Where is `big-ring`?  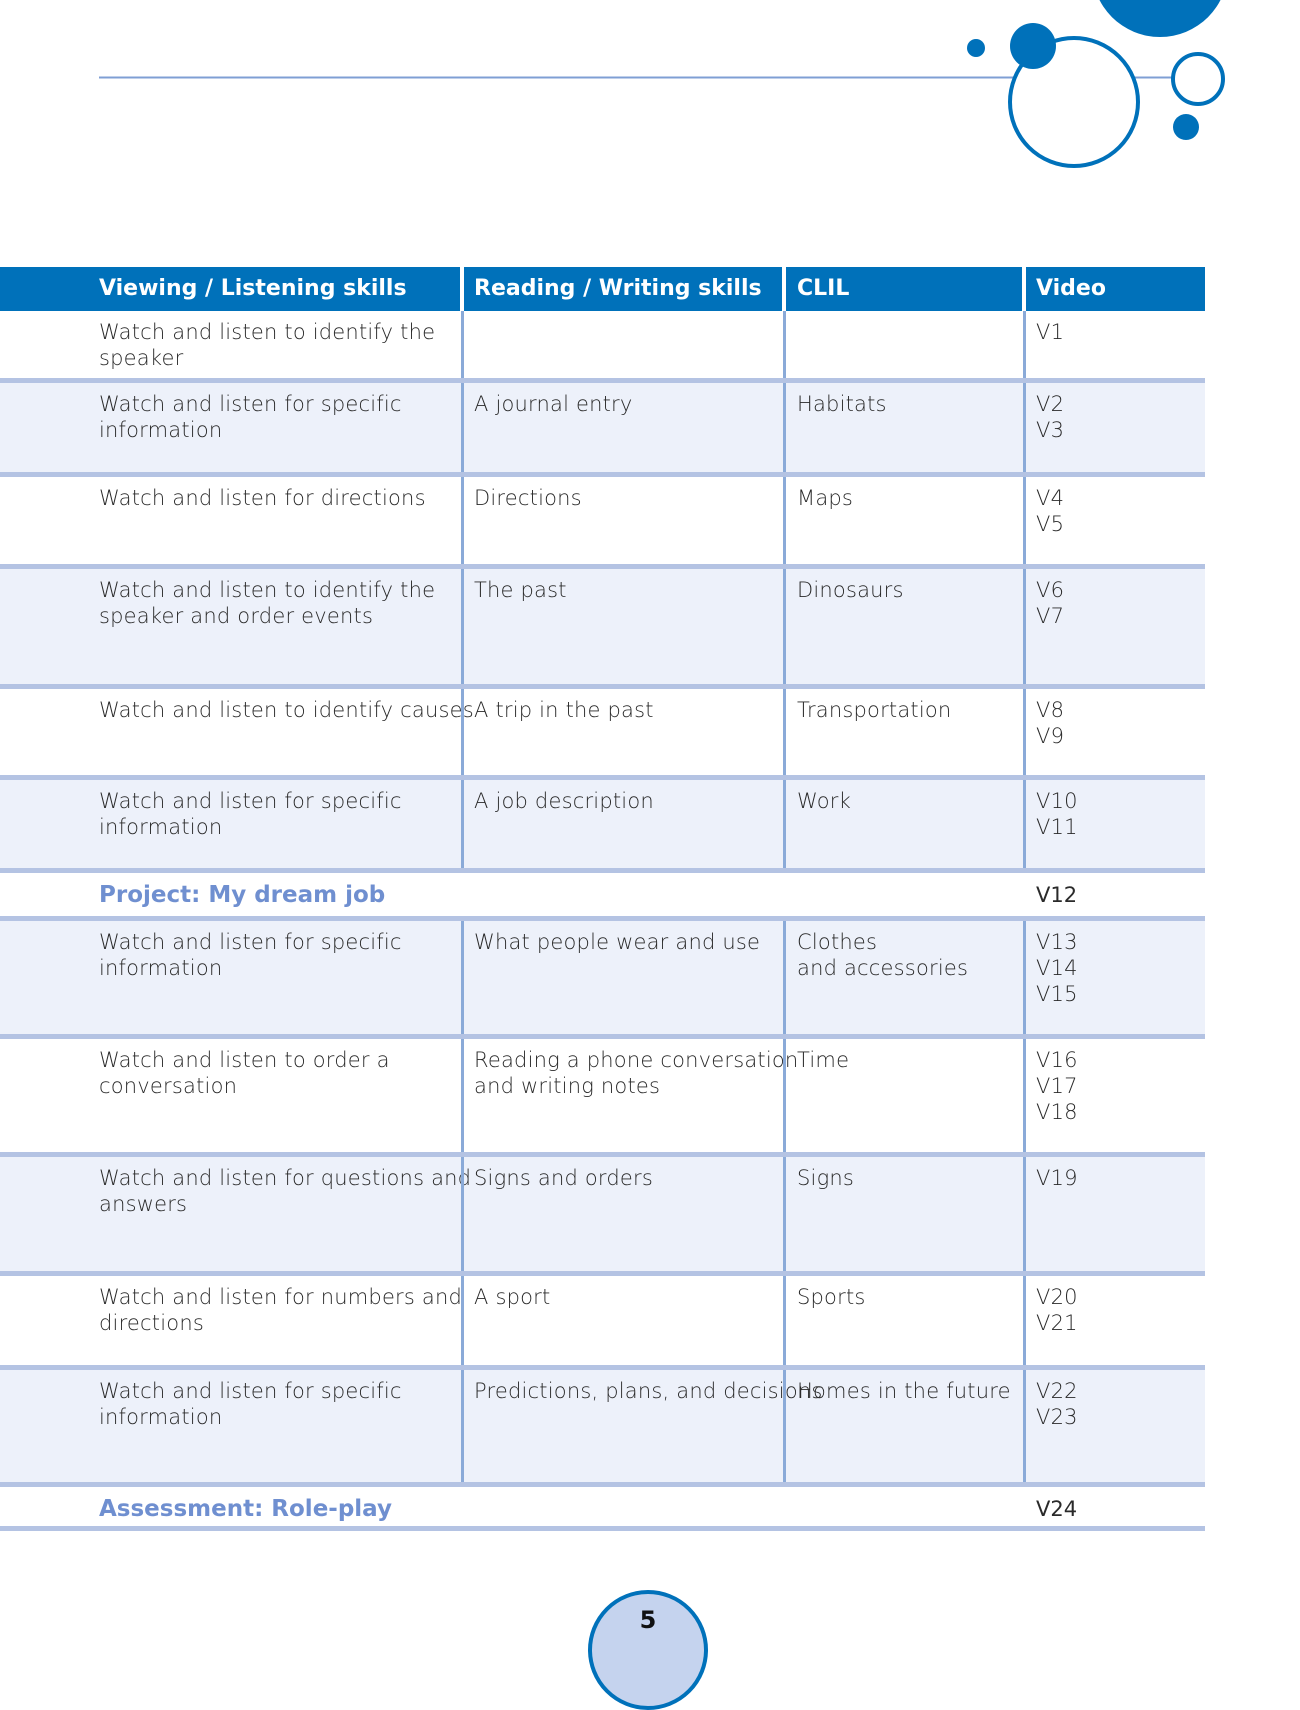 big-ring is located at coordinates (1074, 102).